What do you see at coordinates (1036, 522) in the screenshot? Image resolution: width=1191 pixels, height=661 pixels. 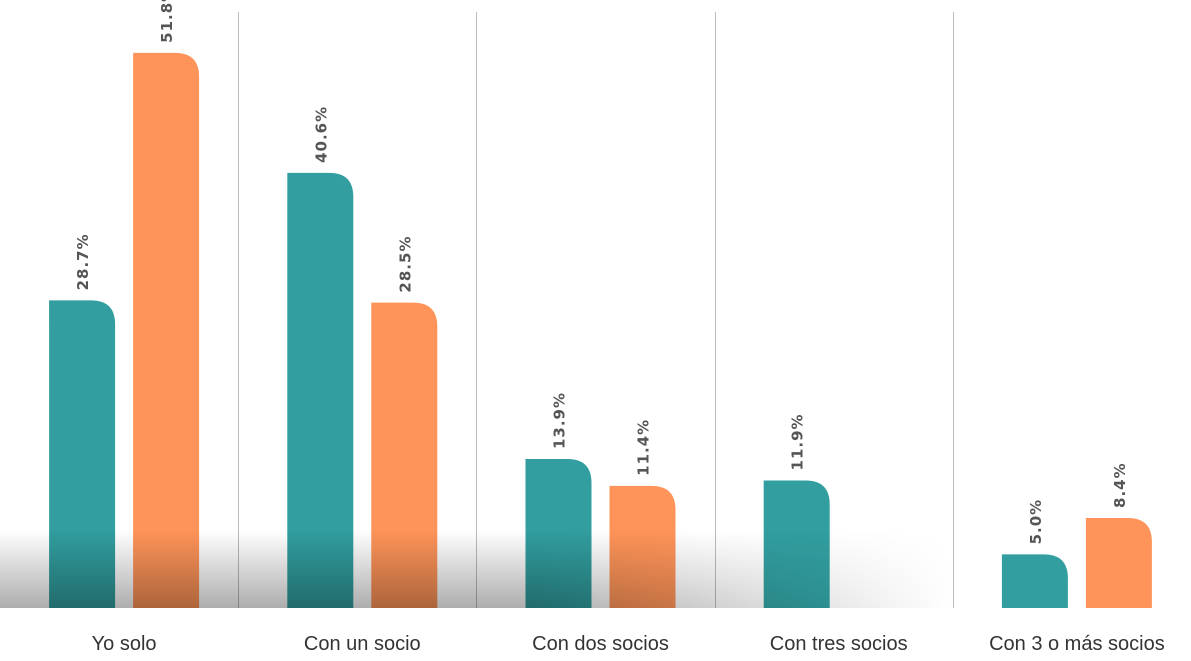 I see `value-label: 5.0%` at bounding box center [1036, 522].